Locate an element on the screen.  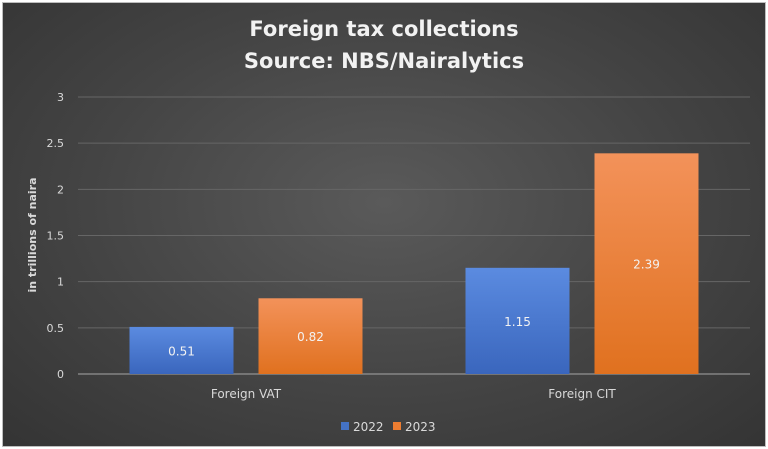
data-labels: 0.51 0.82 1.15 2.39 is located at coordinates (414, 308).